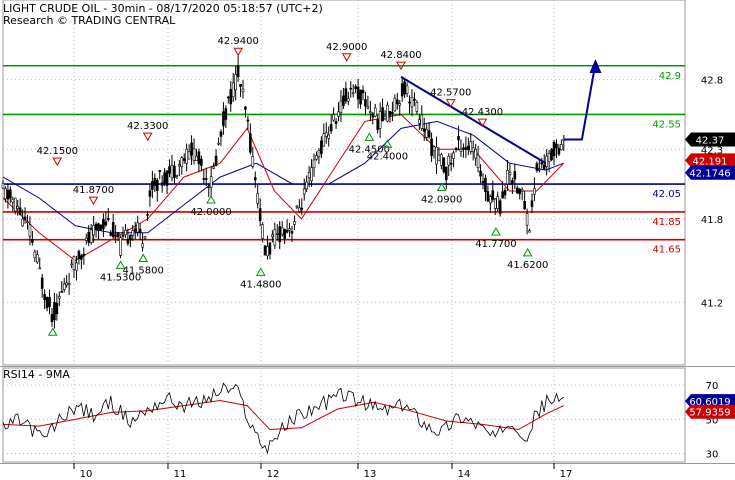 This screenshot has height=480, width=735. What do you see at coordinates (36, 374) in the screenshot?
I see `rsi-title: RSI14 - 9MA` at bounding box center [36, 374].